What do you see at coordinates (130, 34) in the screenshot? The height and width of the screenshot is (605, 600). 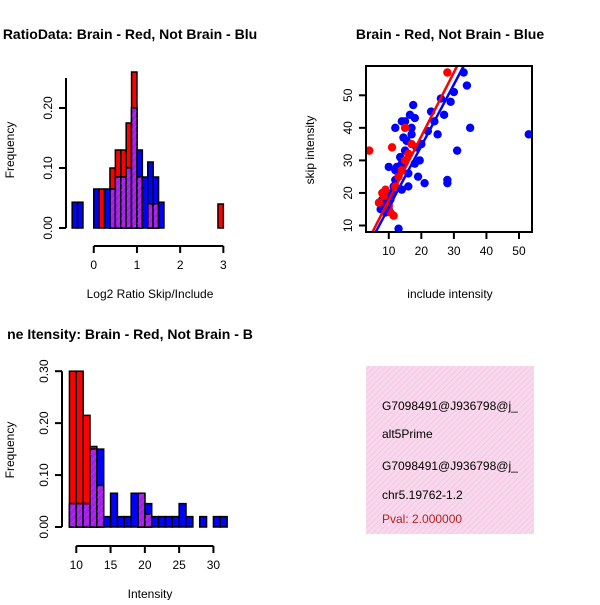 I see `ratio-histogram-title: RatioData: Brain - Red, Not Brain - Blu` at bounding box center [130, 34].